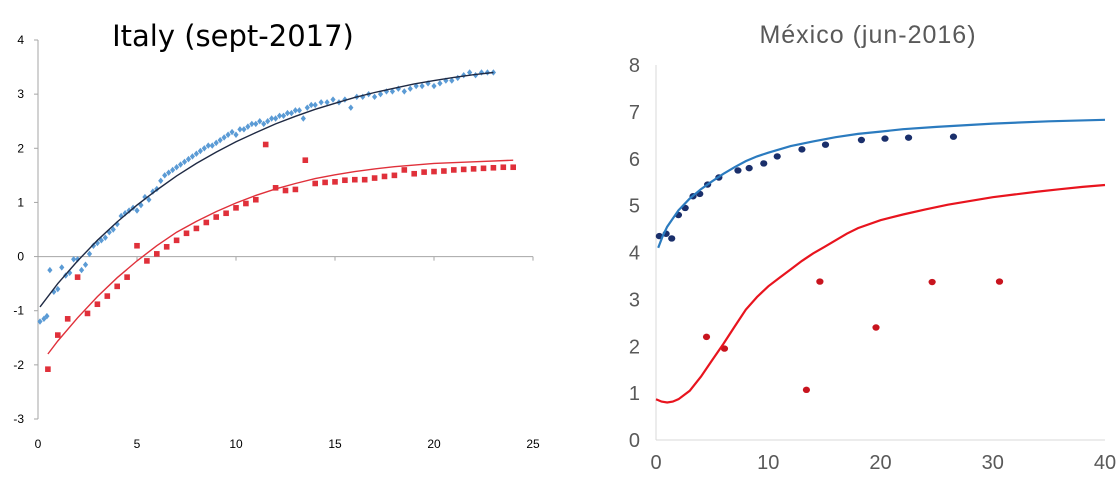 The width and height of the screenshot is (1120, 477). Describe the element at coordinates (634, 66) in the screenshot. I see `mexico-y-tick-label: 8` at that location.